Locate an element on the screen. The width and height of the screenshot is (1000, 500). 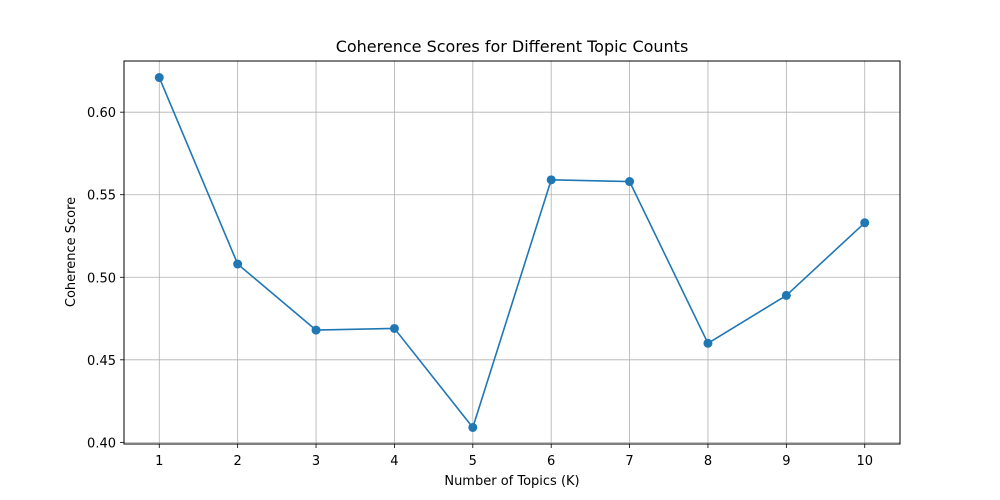
x-tick-label: 2 is located at coordinates (238, 461).